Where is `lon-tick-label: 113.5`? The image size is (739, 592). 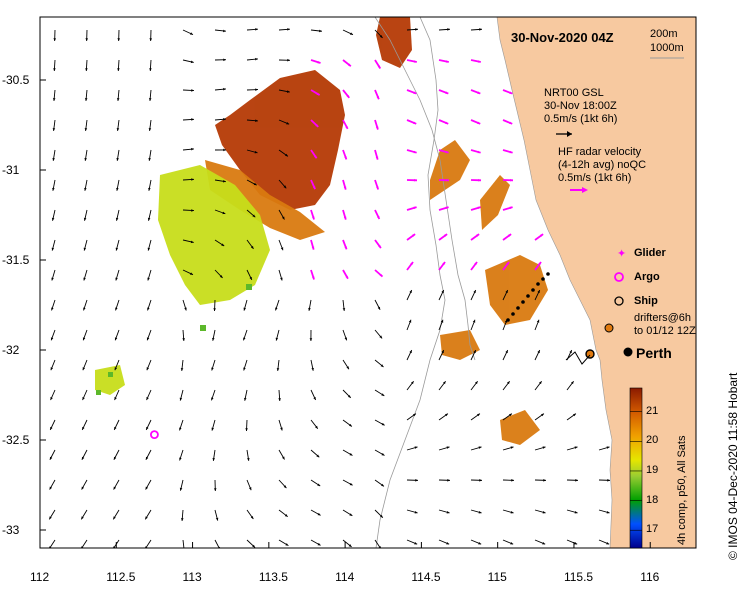
lon-tick-label: 113.5 is located at coordinates (273, 577).